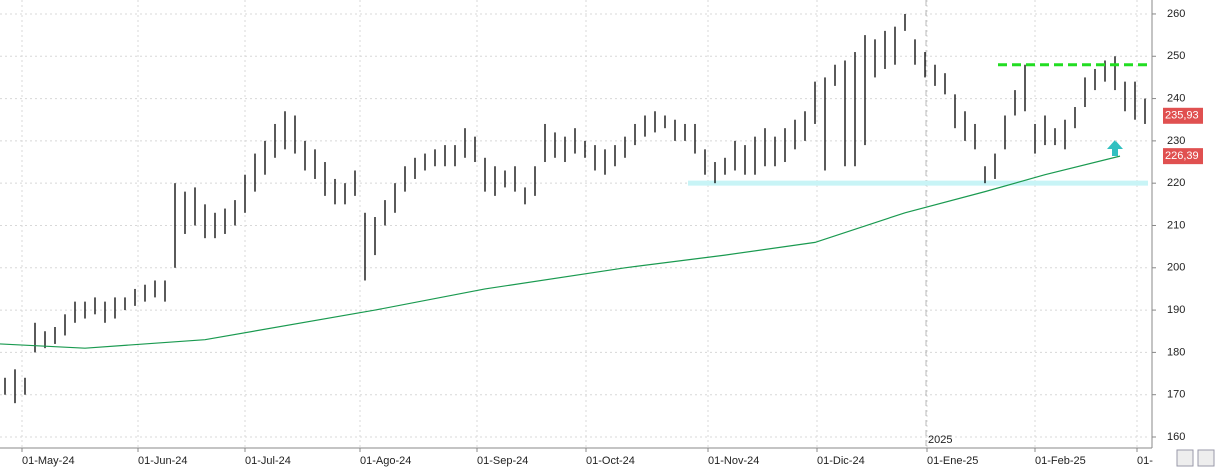 Image resolution: width=1217 pixels, height=470 pixels. I want to click on x-tick-label: 01-Ago-24, so click(385, 461).